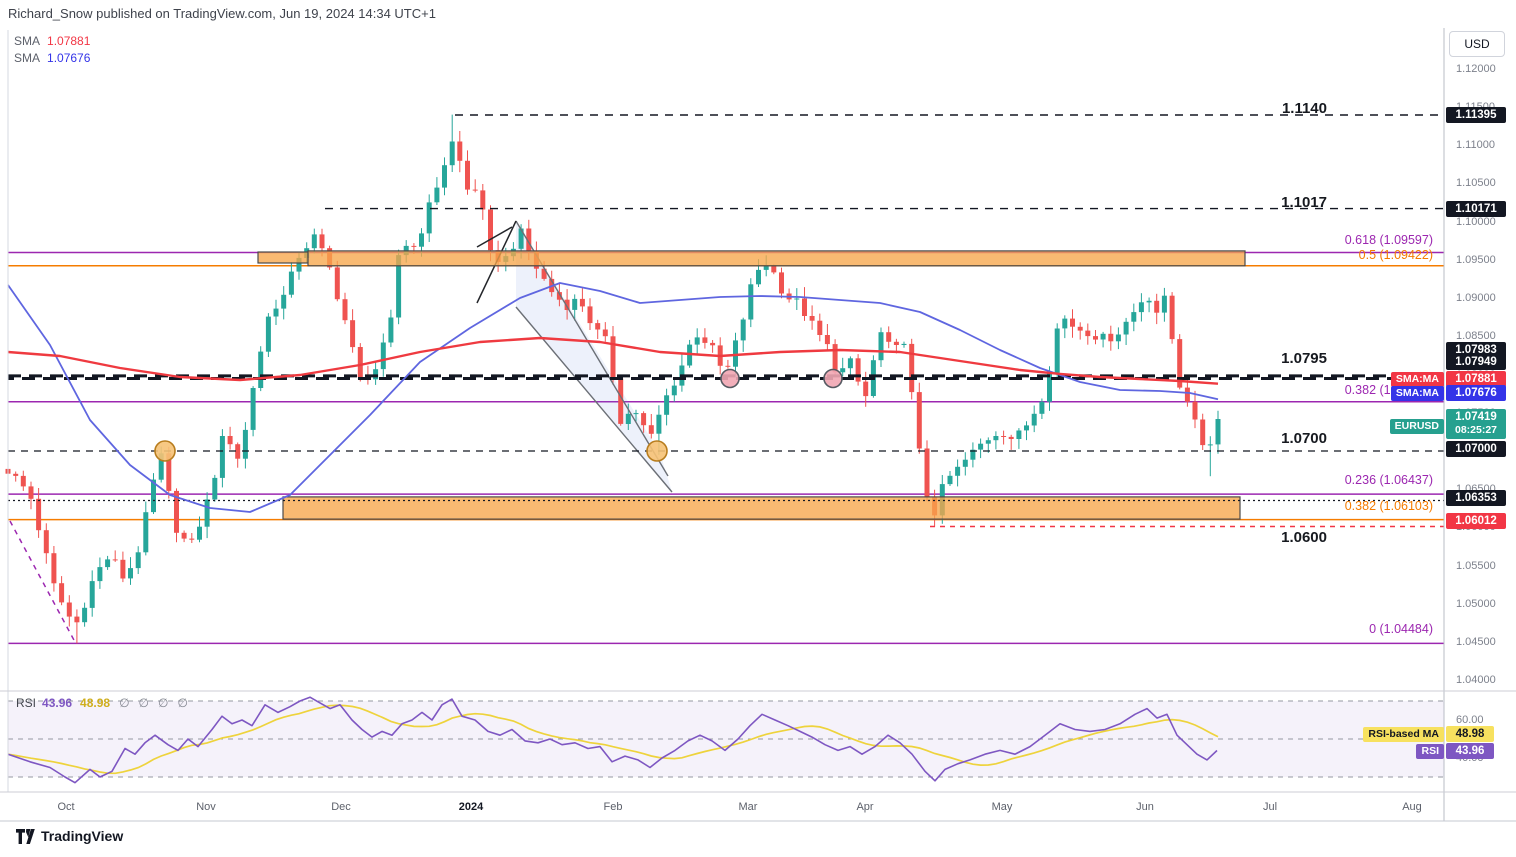  Describe the element at coordinates (206, 807) in the screenshot. I see `time-axis-label-nov: Nov` at that location.